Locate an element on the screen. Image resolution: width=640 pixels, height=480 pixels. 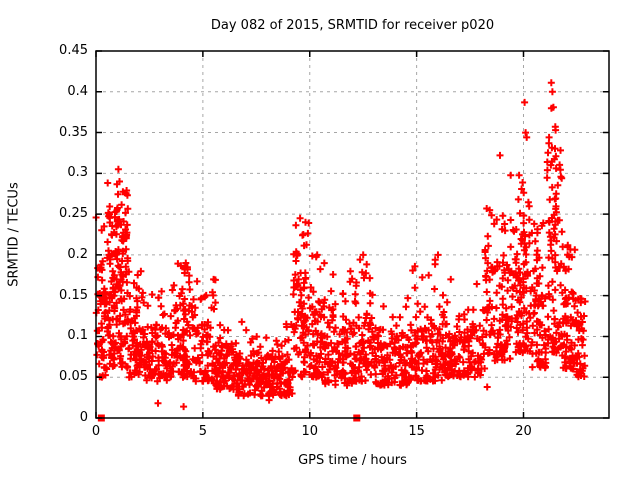
x-tick-label: 5 is located at coordinates (203, 431).